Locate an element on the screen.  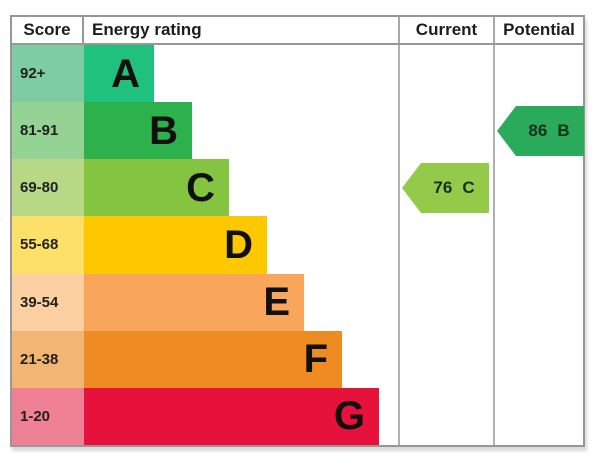
band-bar: B is located at coordinates (138, 131).